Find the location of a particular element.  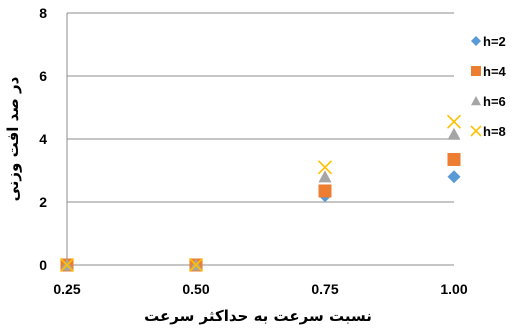

point-h=4-1 is located at coordinates (454, 159).